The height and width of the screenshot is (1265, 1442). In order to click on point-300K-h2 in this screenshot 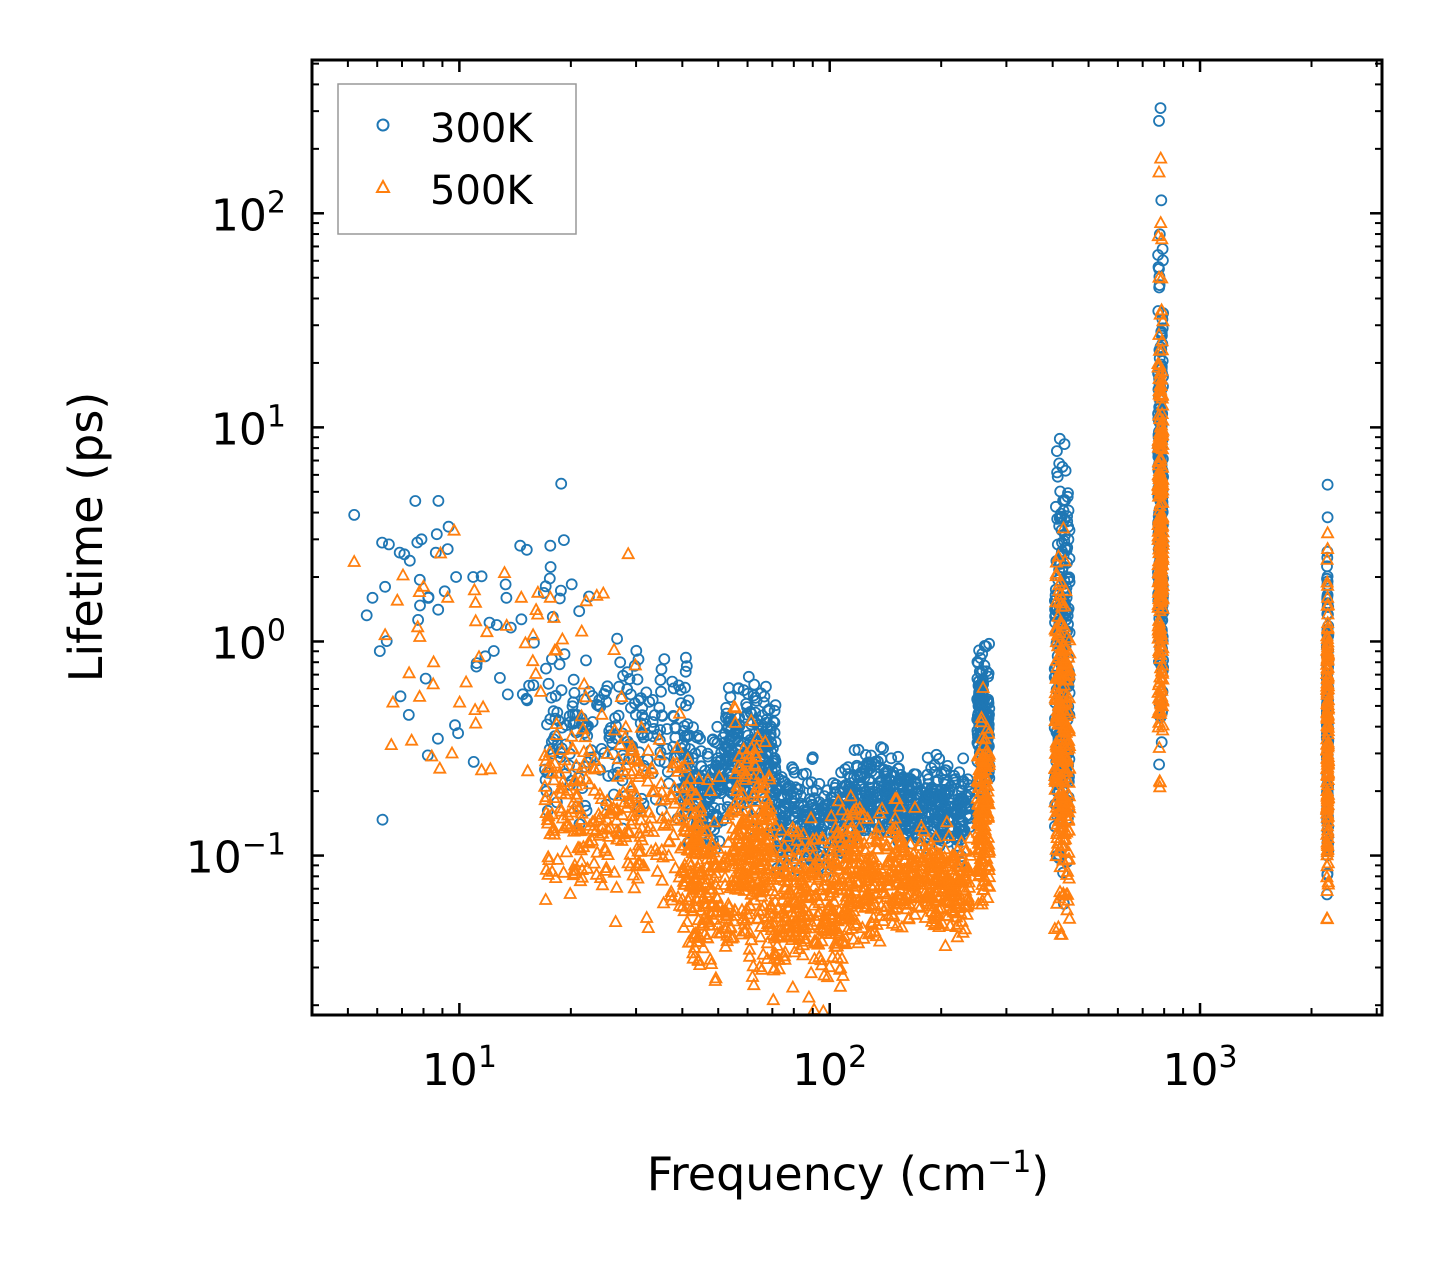, I will do `click(399, 552)`.